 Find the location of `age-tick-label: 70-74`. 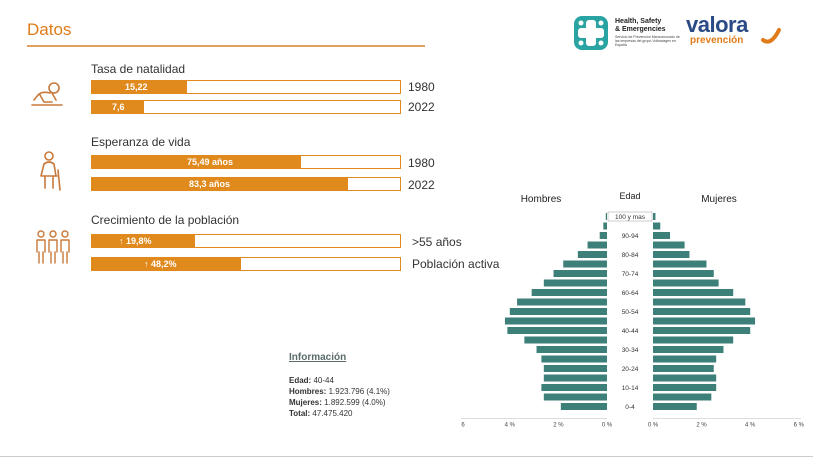

age-tick-label: 70-74 is located at coordinates (630, 274).